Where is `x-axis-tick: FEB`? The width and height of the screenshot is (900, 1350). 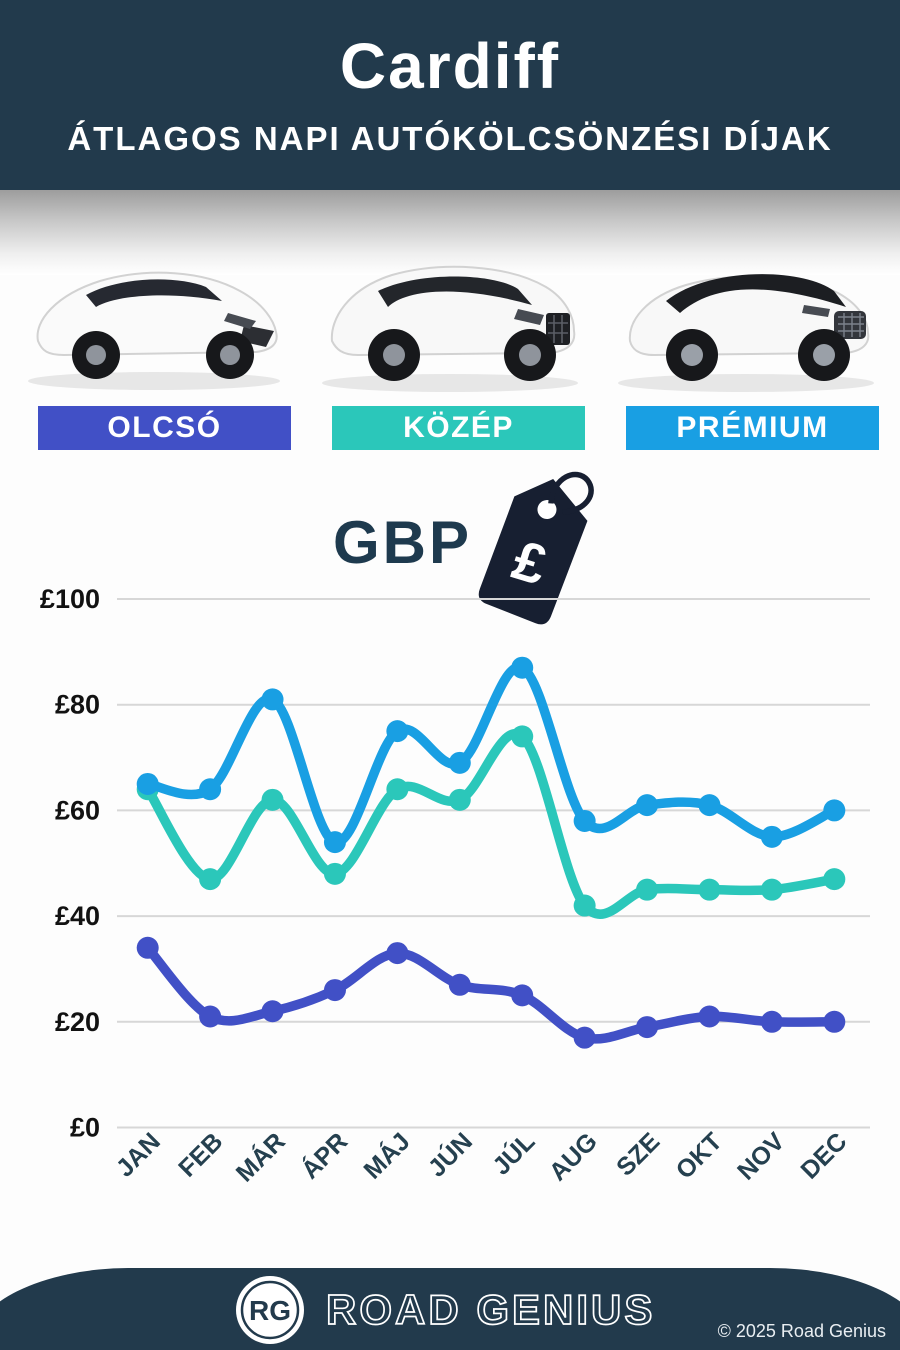 x-axis-tick: FEB is located at coordinates (200, 1154).